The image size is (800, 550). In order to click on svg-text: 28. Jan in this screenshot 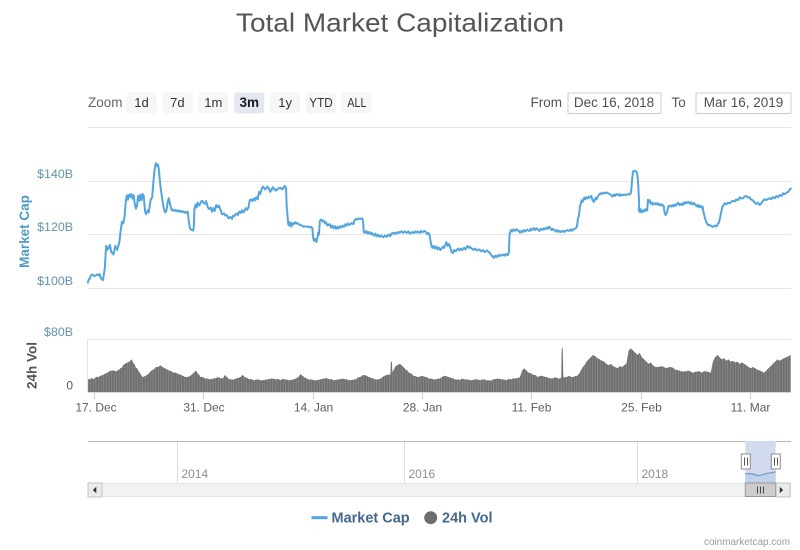, I will do `click(422, 408)`.